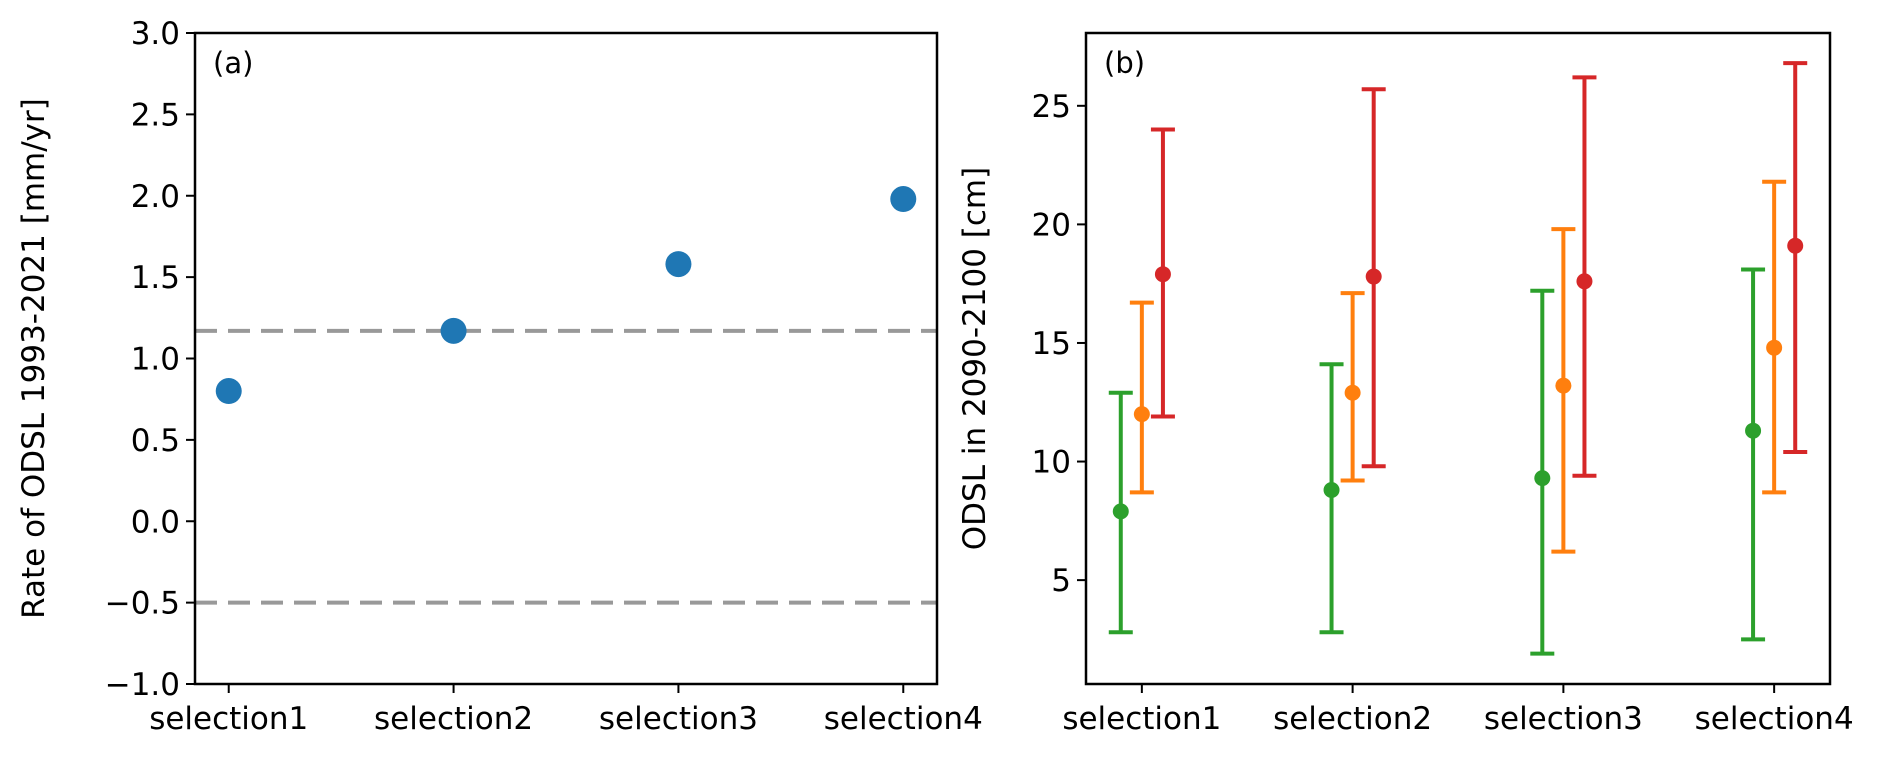  Describe the element at coordinates (1124, 63) in the screenshot. I see `panel-label: (b)` at that location.